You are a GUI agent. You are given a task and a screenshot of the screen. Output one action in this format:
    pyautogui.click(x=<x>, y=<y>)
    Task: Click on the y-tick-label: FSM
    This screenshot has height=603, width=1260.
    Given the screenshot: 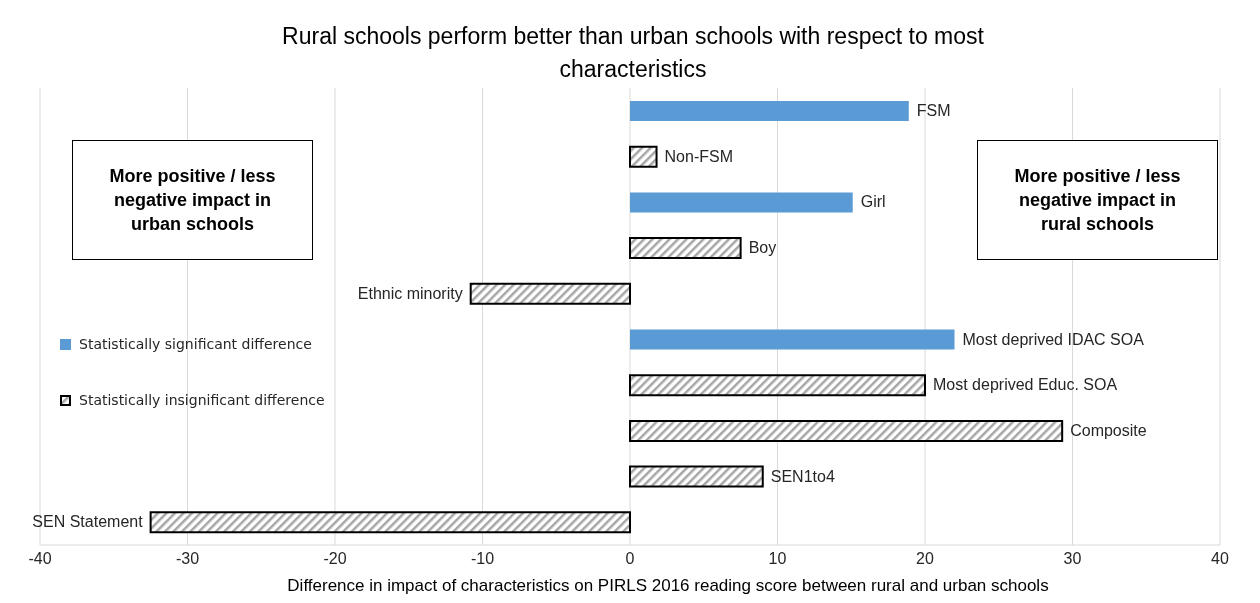 What is the action you would take?
    pyautogui.click(x=933, y=110)
    